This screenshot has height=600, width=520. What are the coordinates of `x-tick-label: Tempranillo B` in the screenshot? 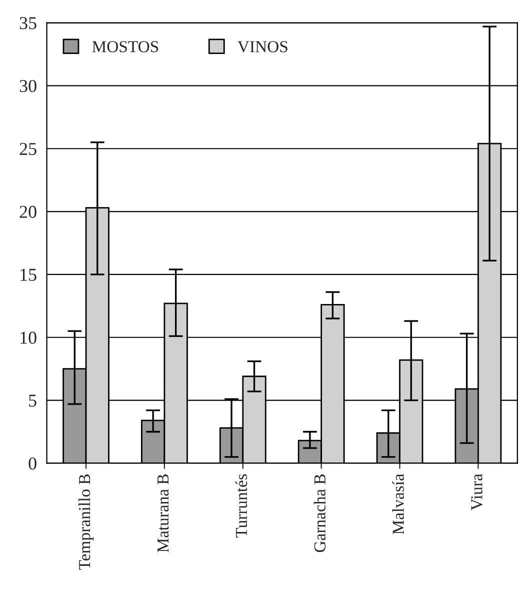 It's located at (86, 522).